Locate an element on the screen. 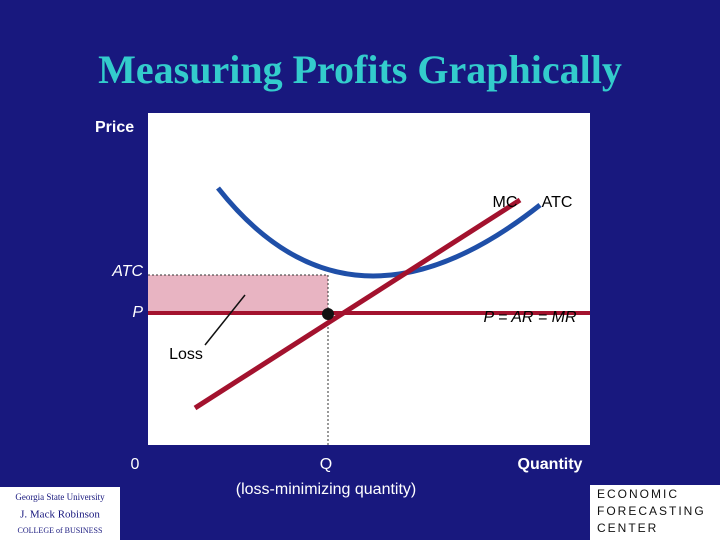  atc-label: ATC is located at coordinates (557, 202).